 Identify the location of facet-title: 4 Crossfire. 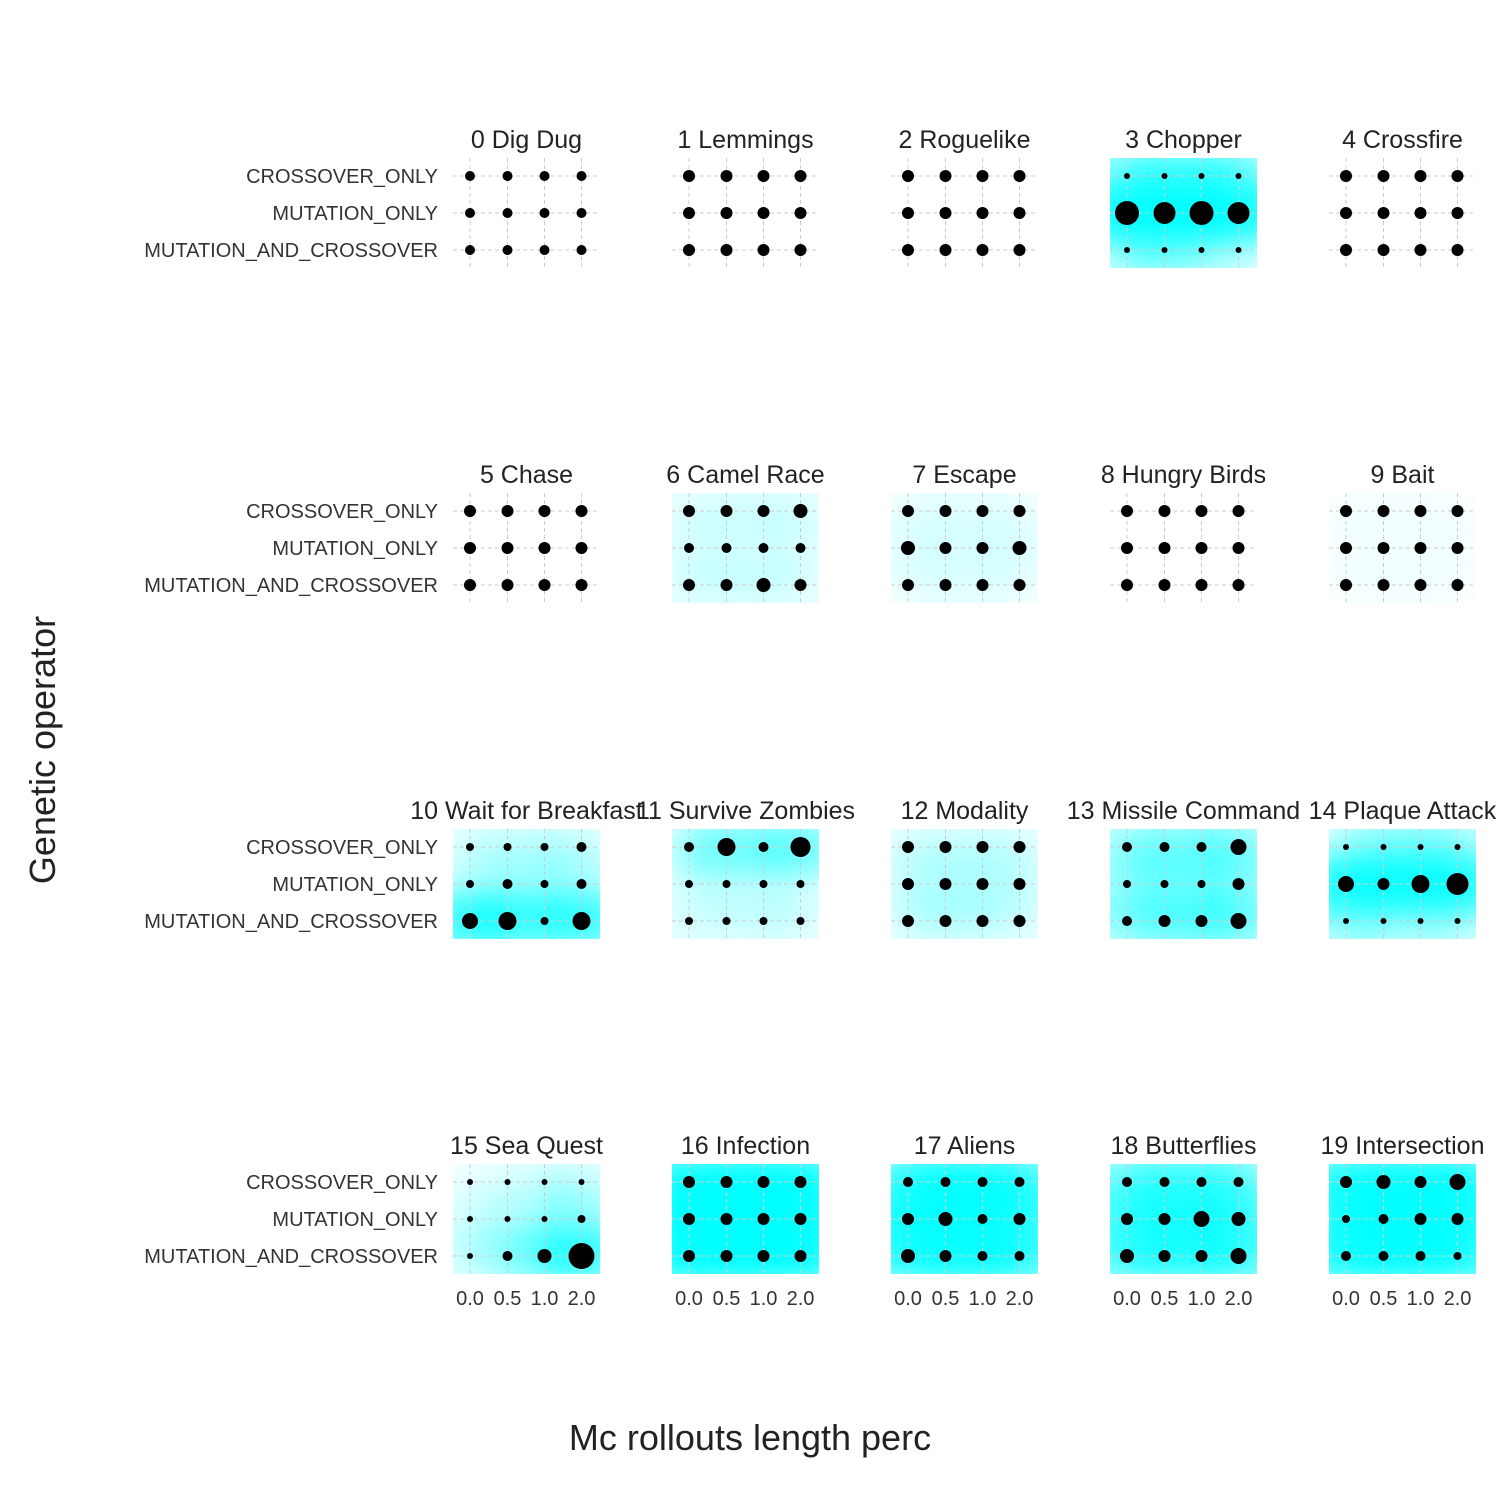
(1402, 140).